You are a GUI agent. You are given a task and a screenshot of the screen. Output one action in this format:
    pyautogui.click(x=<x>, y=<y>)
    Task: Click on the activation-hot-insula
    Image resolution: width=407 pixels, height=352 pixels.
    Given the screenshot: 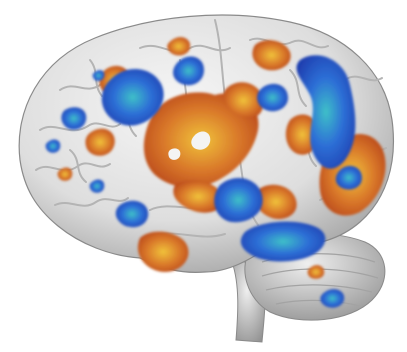 What is the action you would take?
    pyautogui.click(x=276, y=202)
    